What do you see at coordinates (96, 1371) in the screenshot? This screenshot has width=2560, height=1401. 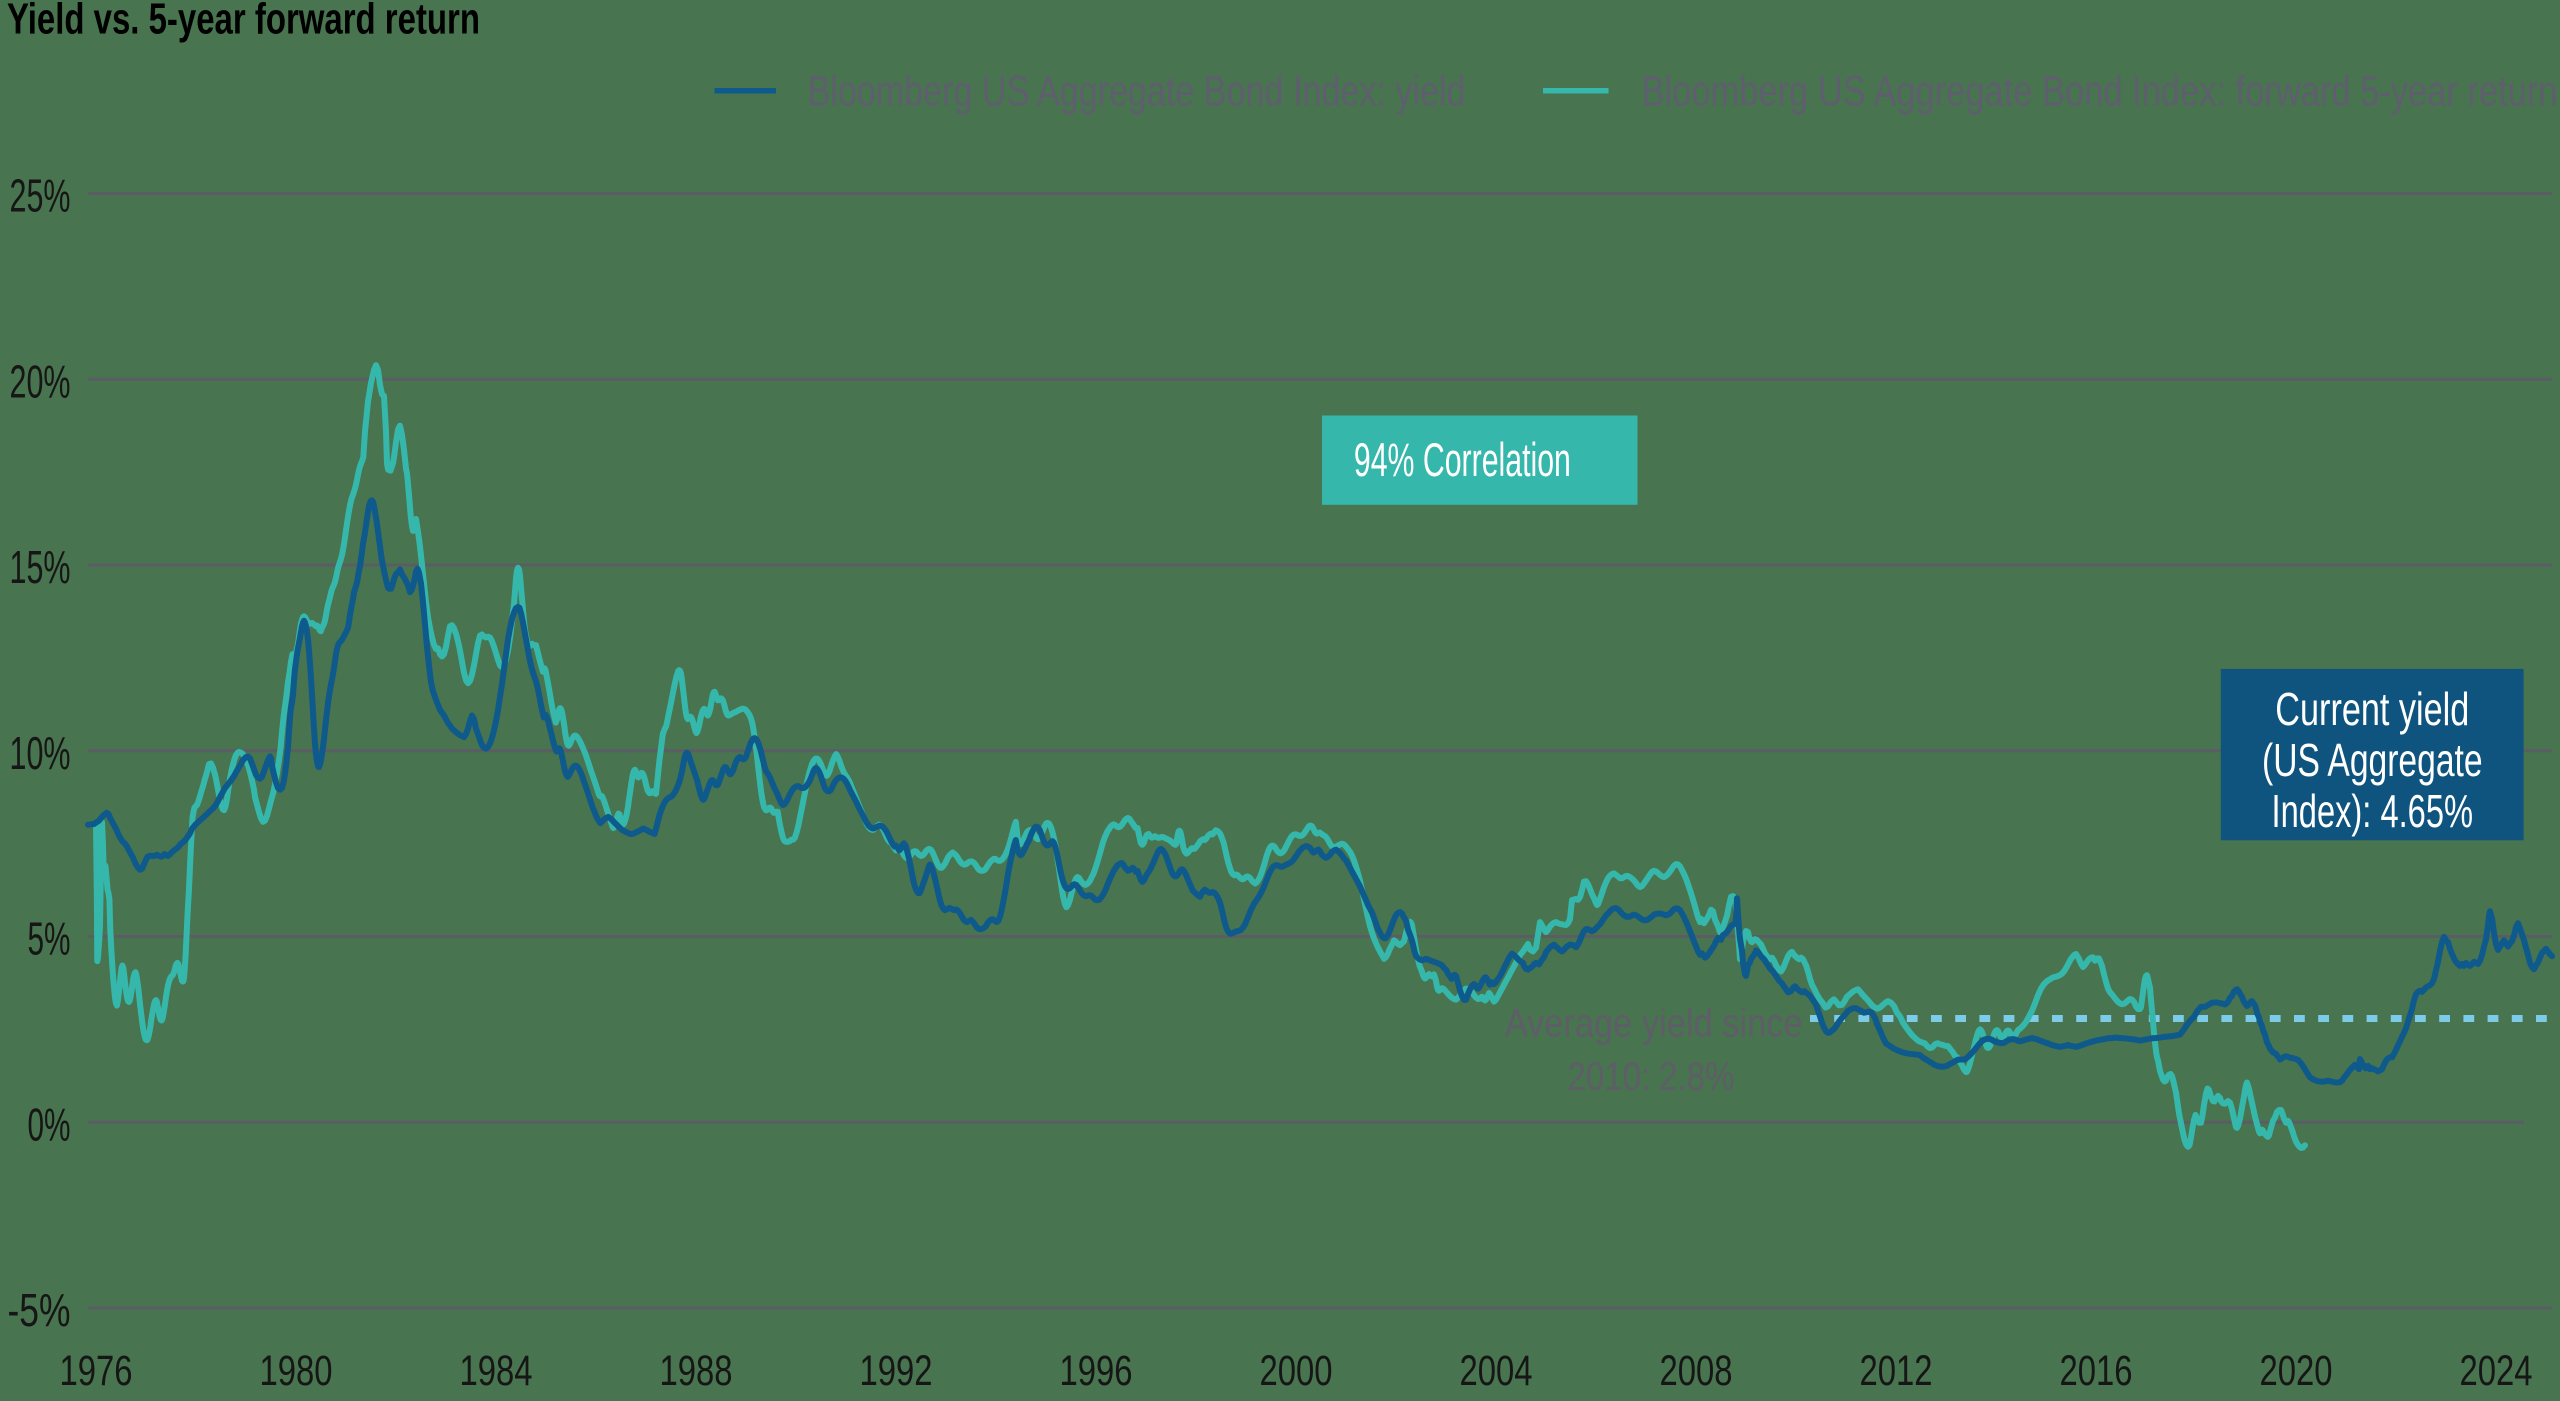 I see `svg-text: 1976` at bounding box center [96, 1371].